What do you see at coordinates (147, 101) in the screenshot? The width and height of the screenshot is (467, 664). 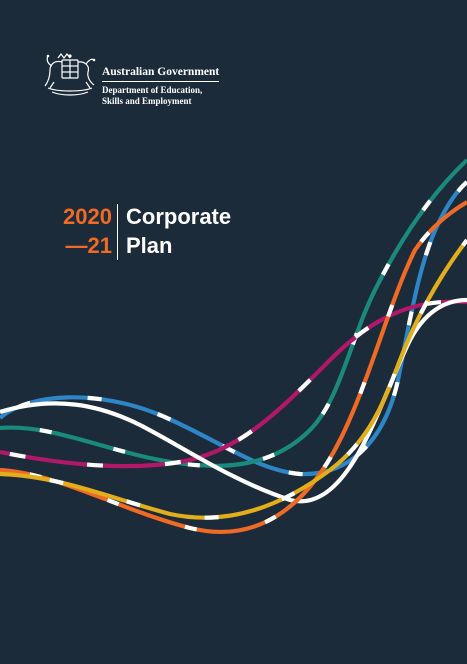 I see `department-name-line-2: Skills and Employment` at bounding box center [147, 101].